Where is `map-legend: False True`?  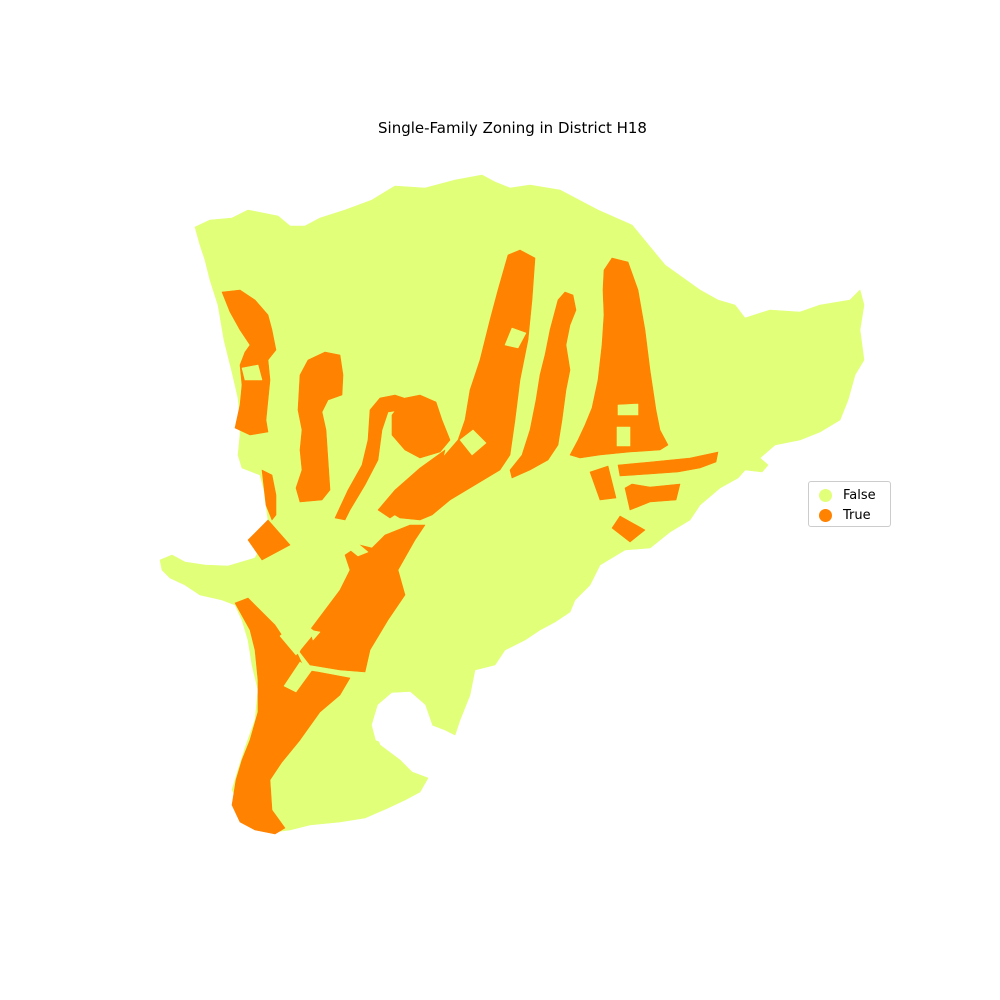
map-legend: False True is located at coordinates (849, 504).